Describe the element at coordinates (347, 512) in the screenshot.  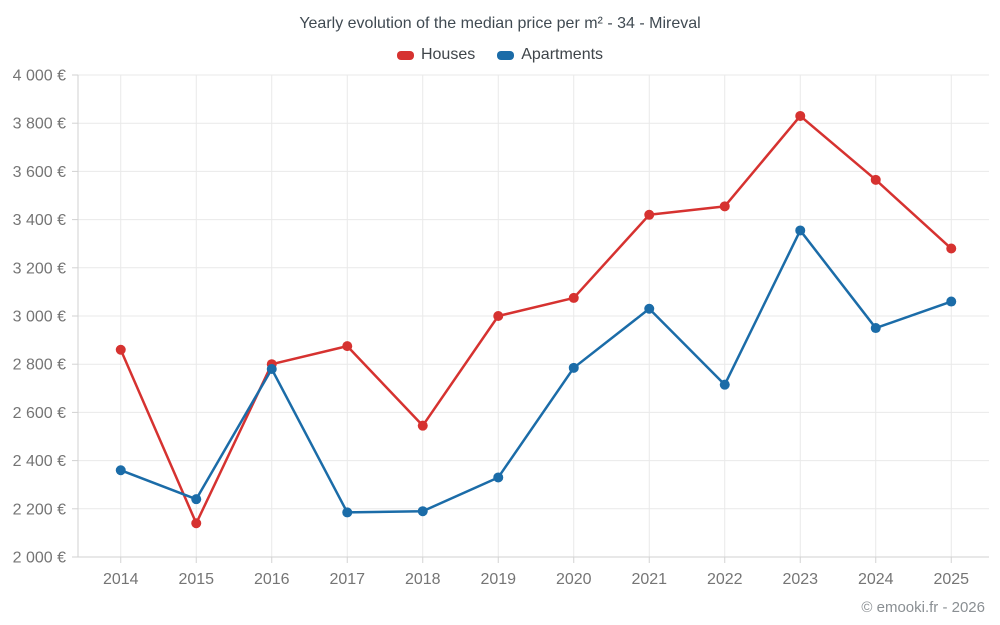
I see `apartments-point-2017` at that location.